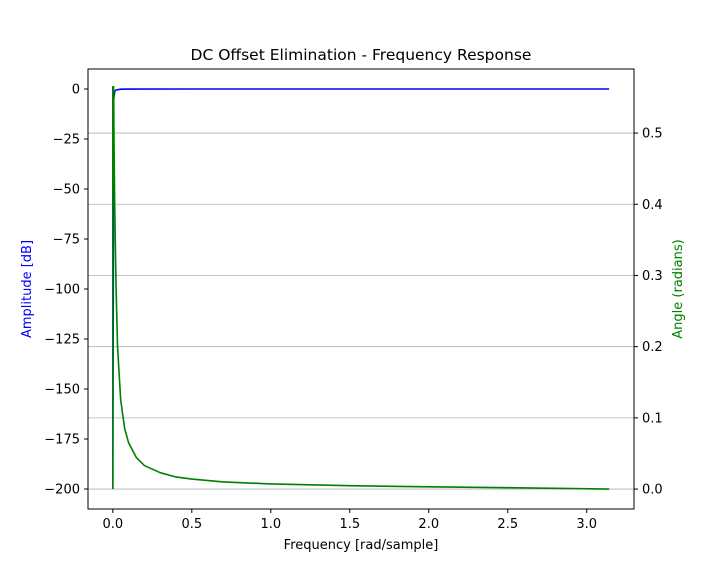 The height and width of the screenshot is (572, 704). What do you see at coordinates (62, 340) in the screenshot?
I see `y-left-tick-label: −125` at bounding box center [62, 340].